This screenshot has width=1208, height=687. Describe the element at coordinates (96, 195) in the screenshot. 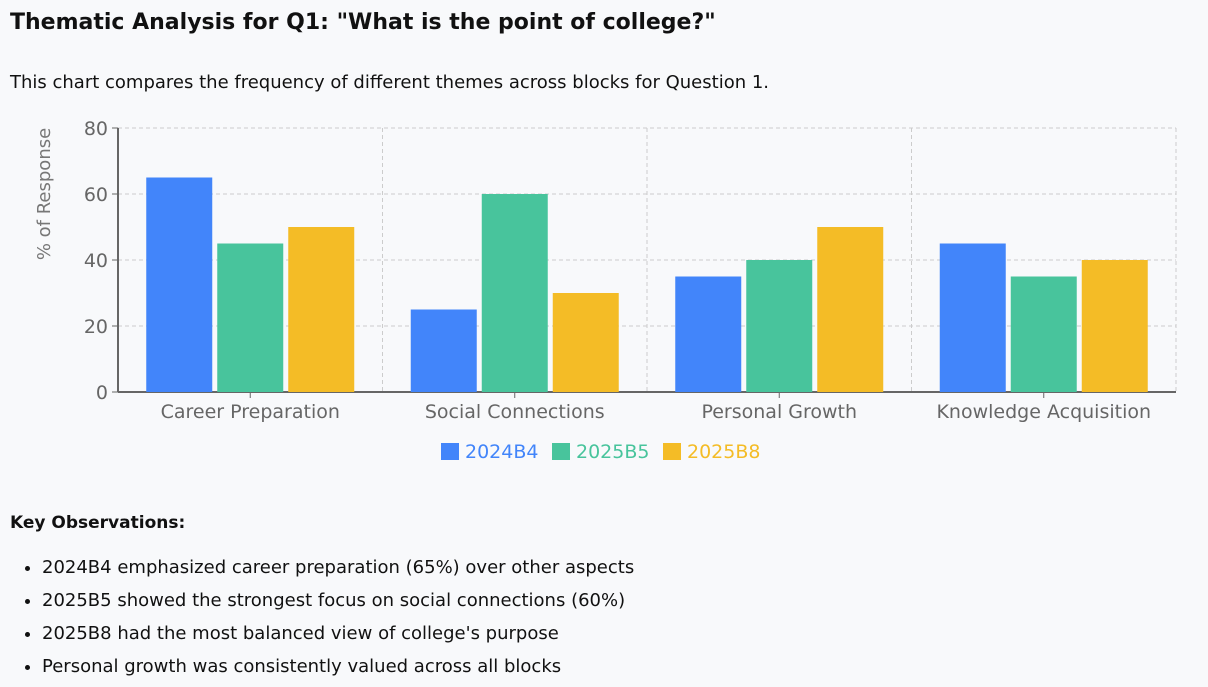

I see `y-tick-label: 60` at that location.